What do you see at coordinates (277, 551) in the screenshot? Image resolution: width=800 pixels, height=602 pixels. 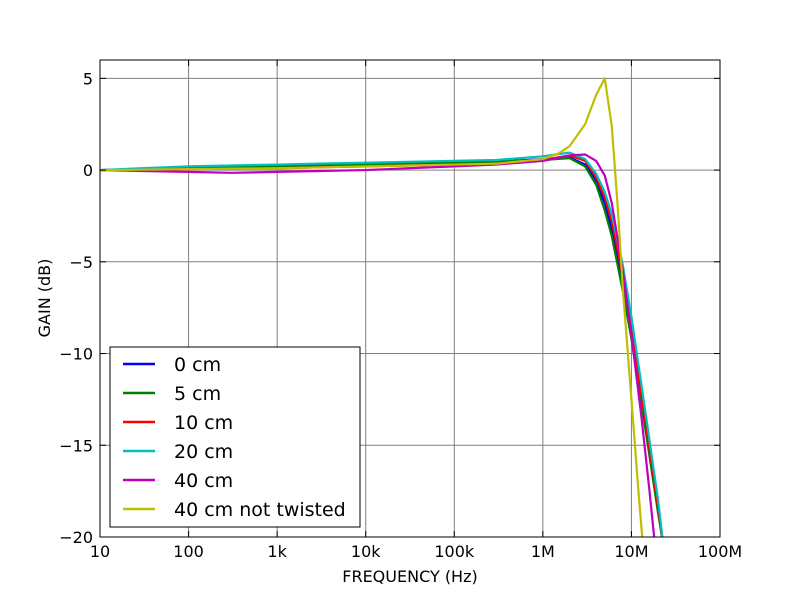 I see `x-tick-label: 1k` at bounding box center [277, 551].